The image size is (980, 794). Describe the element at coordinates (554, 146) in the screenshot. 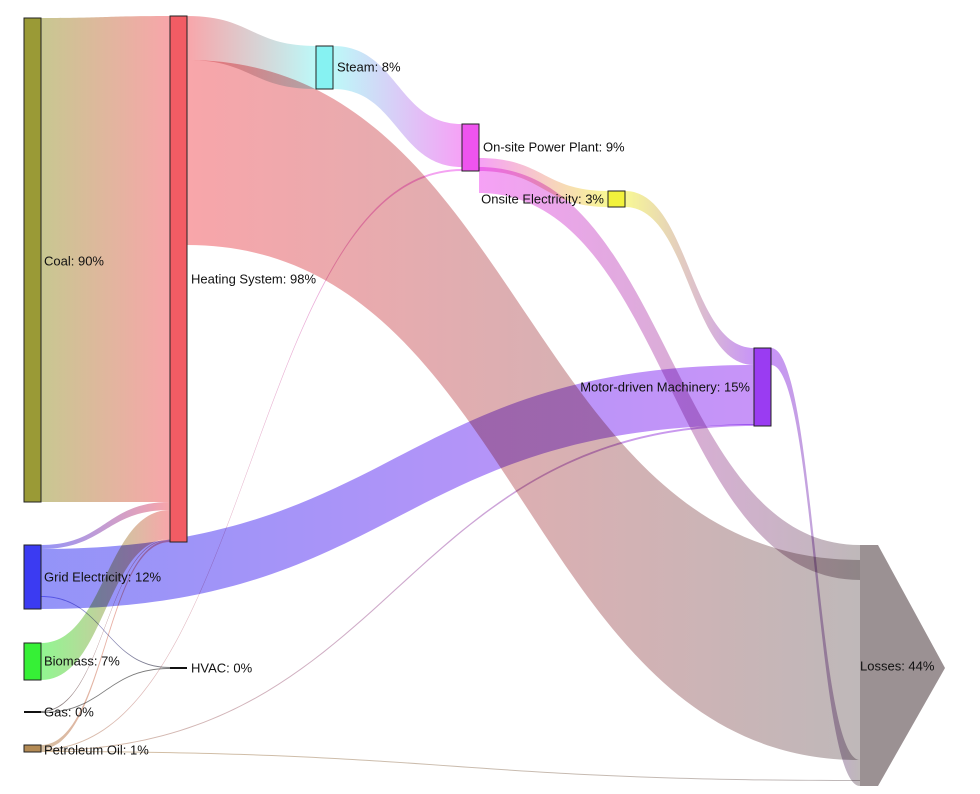

I see `plant-label: On-site Power Plant: 9%` at that location.